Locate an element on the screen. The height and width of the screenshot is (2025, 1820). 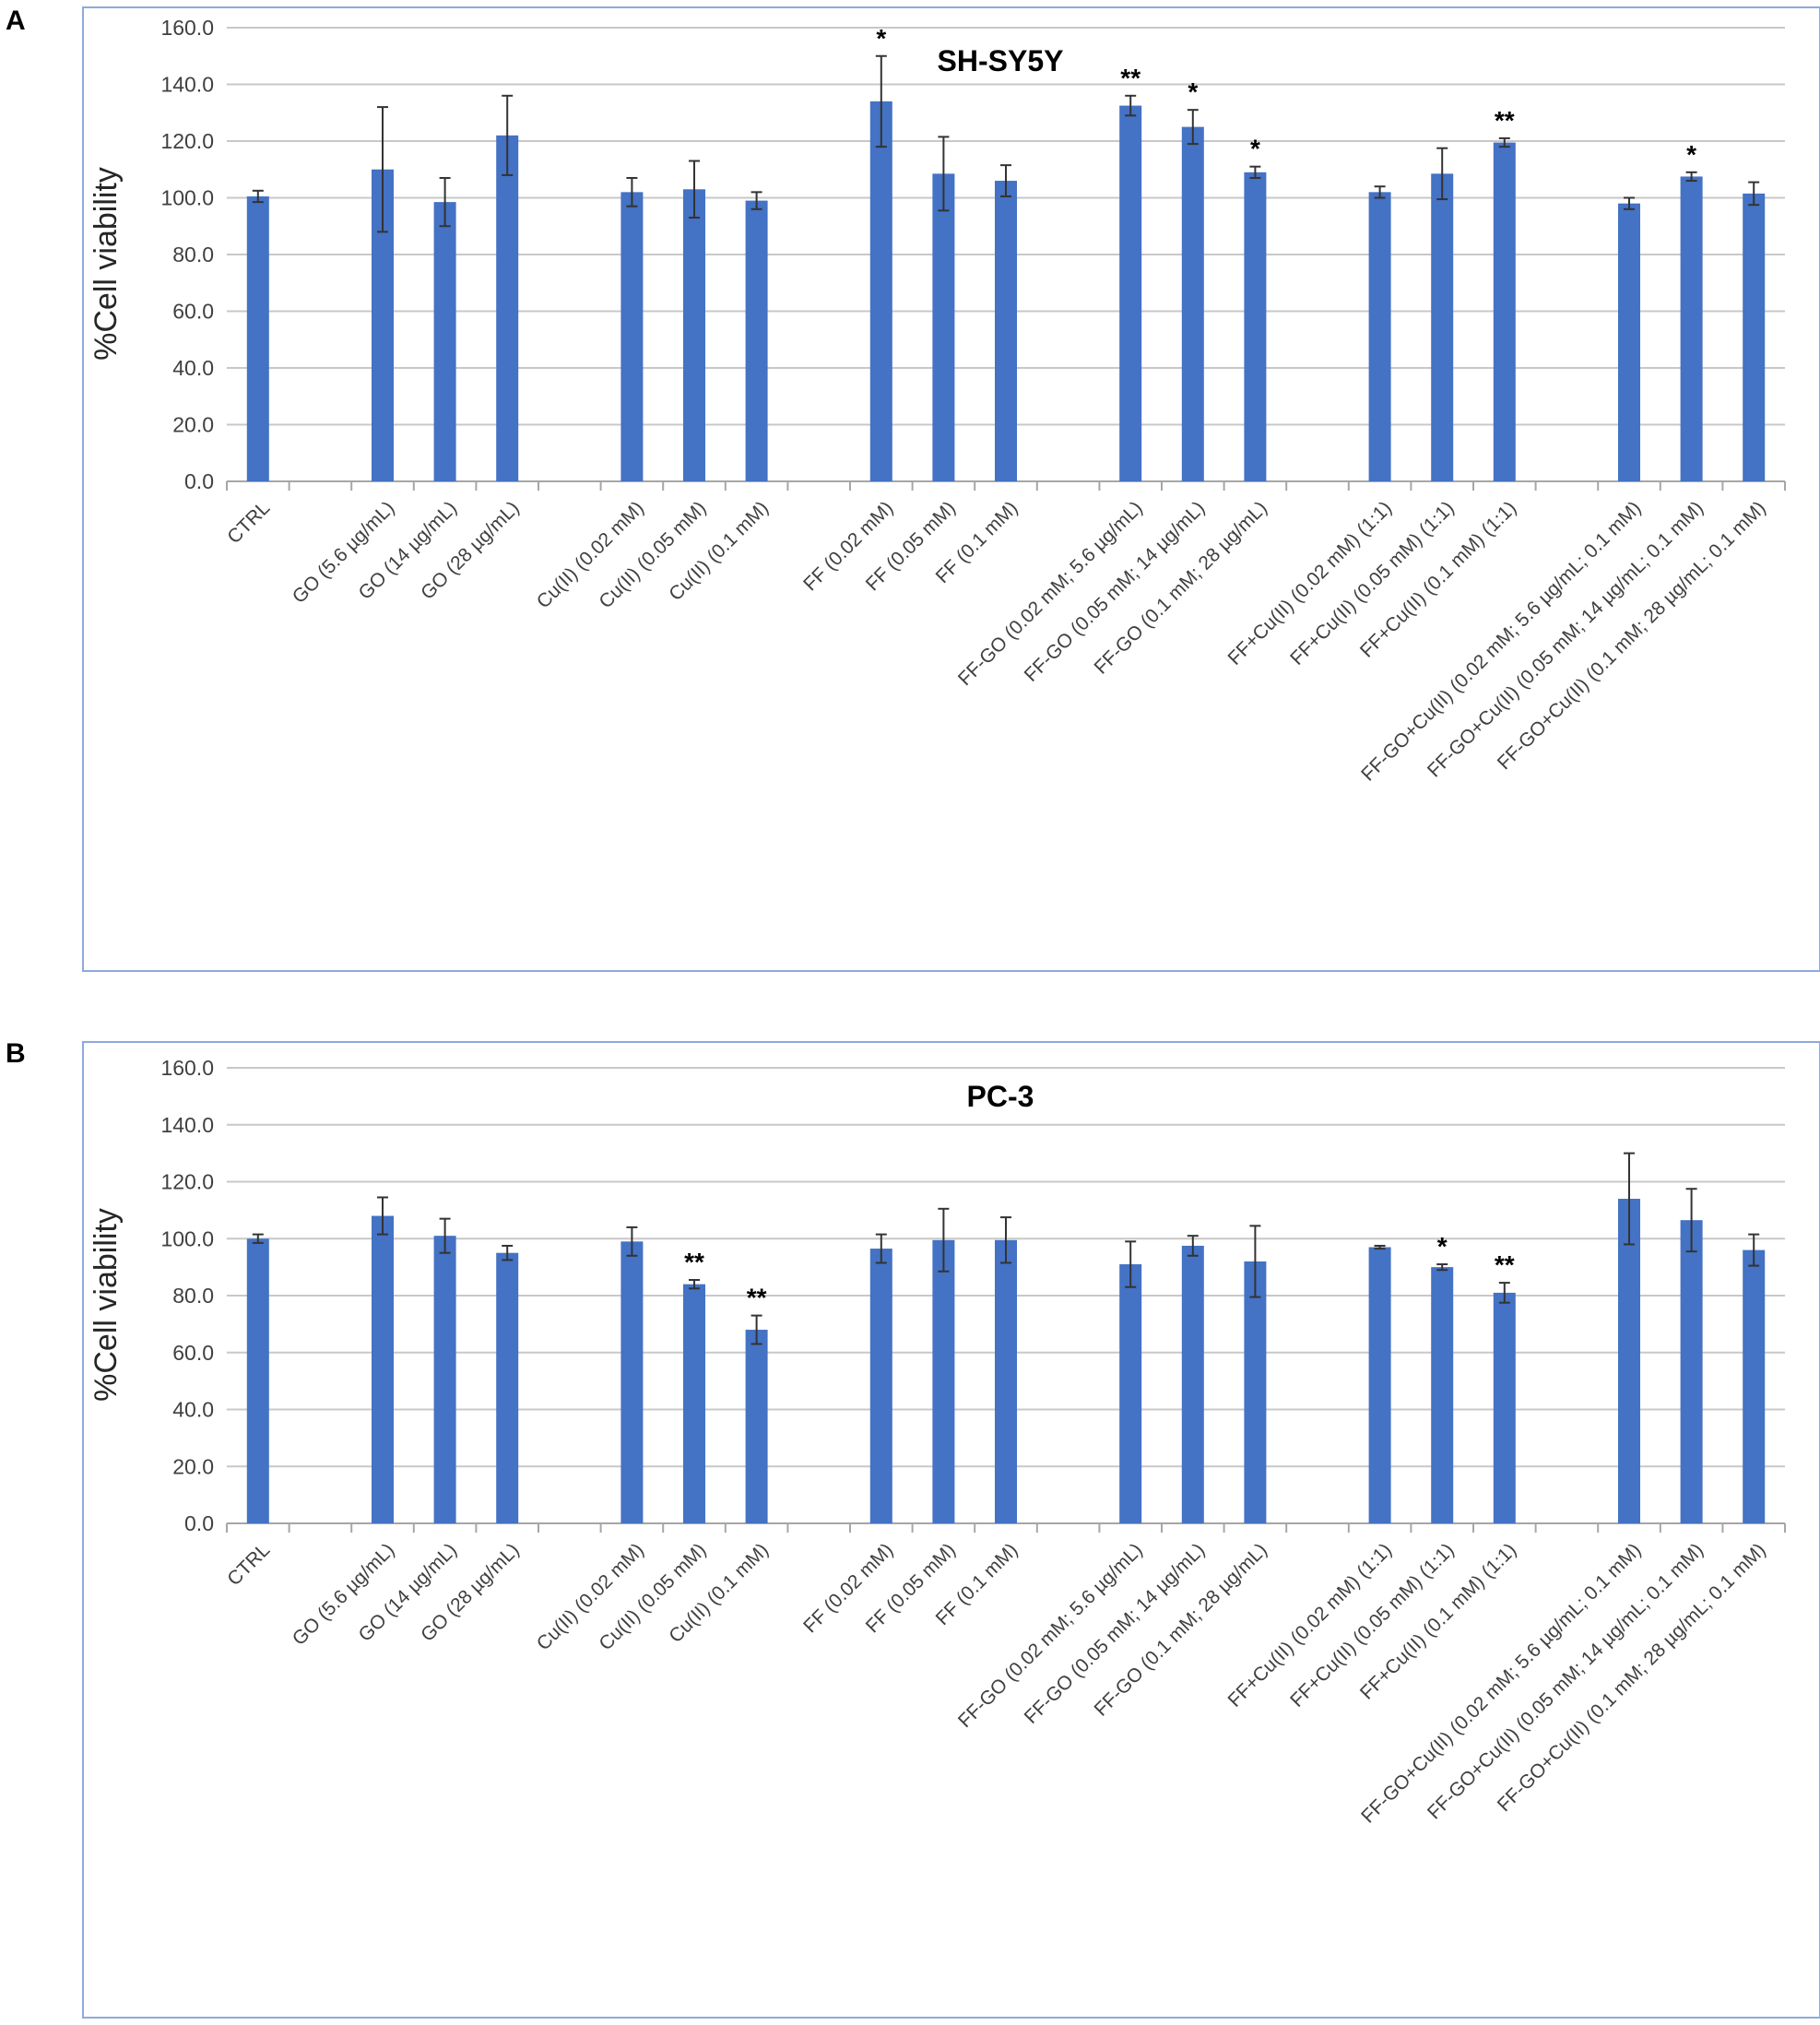
panel-label-a: A is located at coordinates (16, 21).